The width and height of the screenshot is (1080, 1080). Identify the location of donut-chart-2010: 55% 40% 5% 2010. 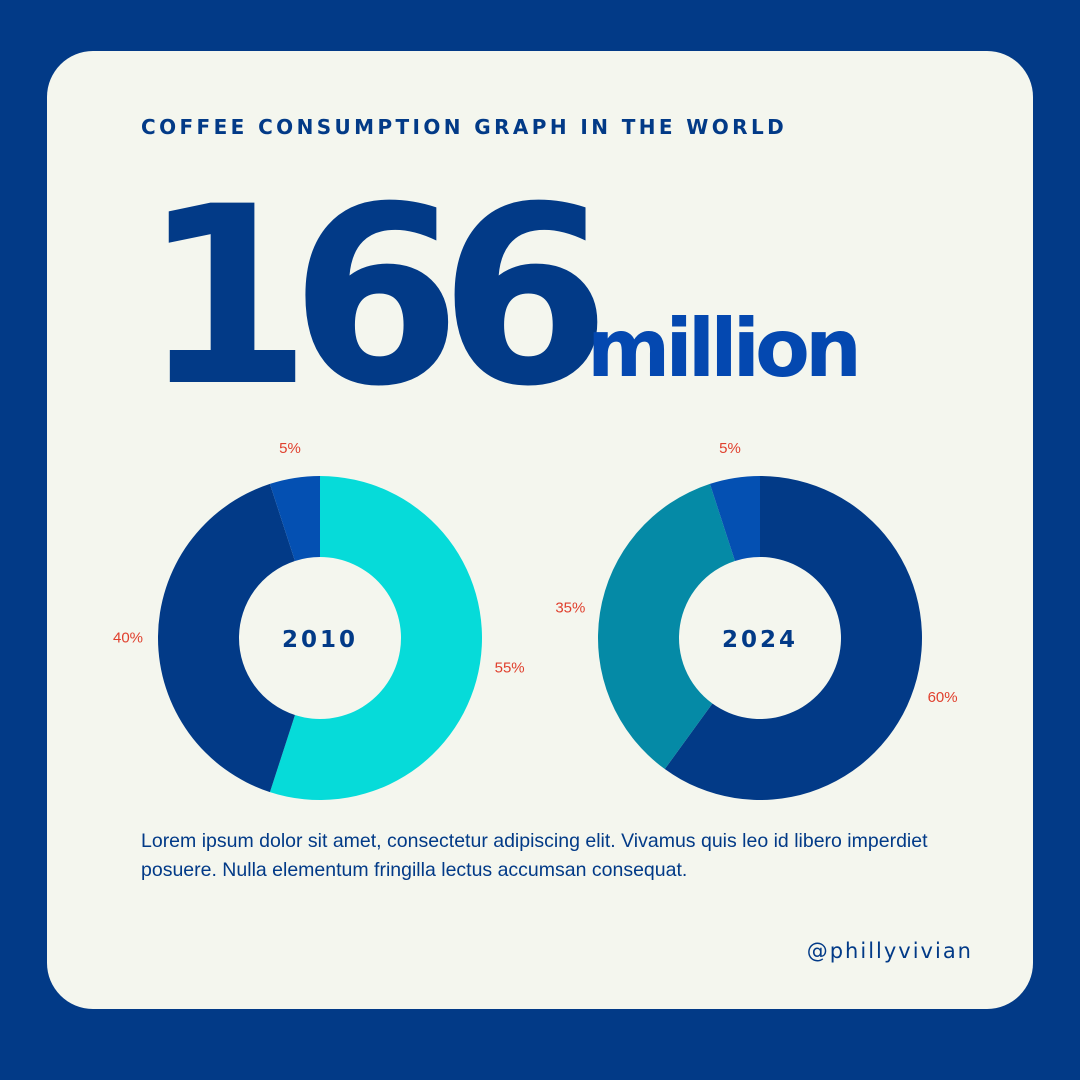
(319, 620).